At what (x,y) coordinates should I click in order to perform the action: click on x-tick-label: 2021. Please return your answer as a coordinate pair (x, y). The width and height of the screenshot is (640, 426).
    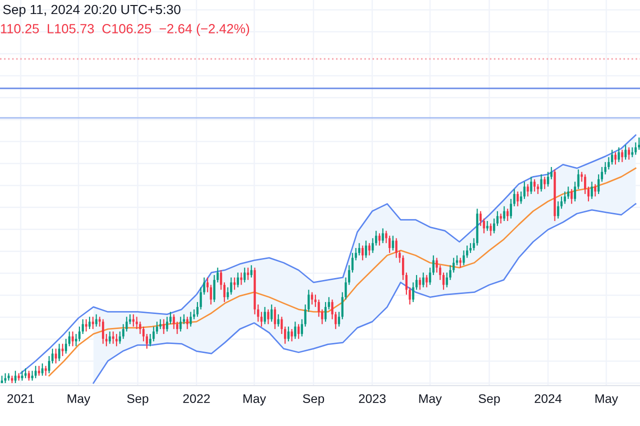
    Looking at the image, I should click on (20, 399).